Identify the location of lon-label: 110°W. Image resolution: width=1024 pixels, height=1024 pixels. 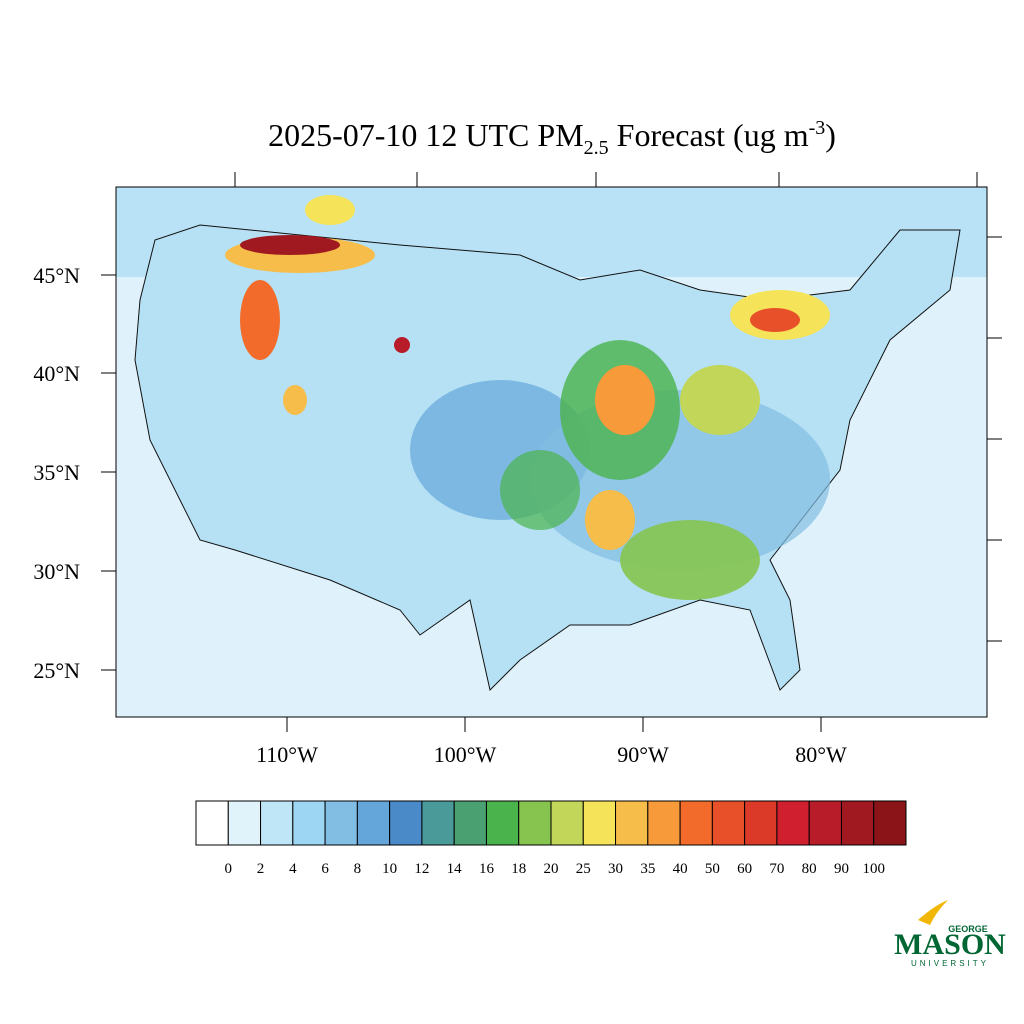
(287, 754).